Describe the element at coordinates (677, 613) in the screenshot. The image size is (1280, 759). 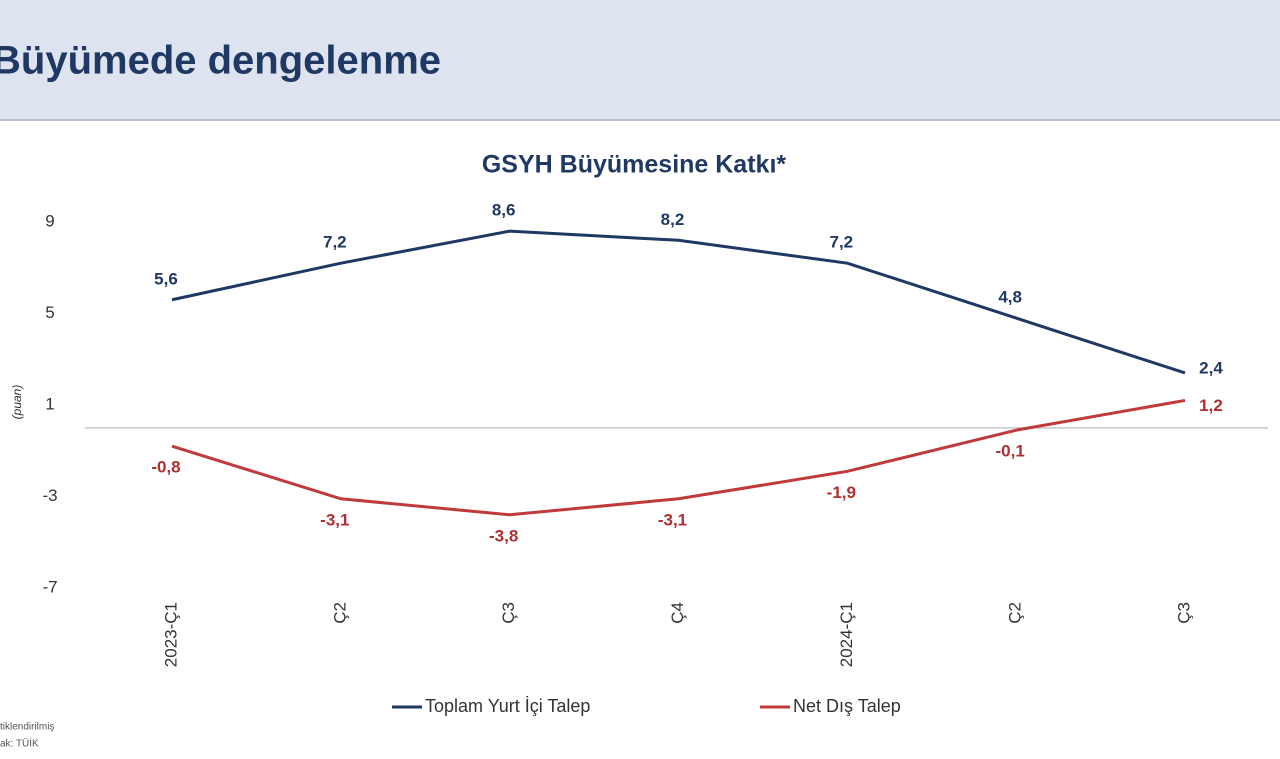
I see `x-tick-label: Ç4` at that location.